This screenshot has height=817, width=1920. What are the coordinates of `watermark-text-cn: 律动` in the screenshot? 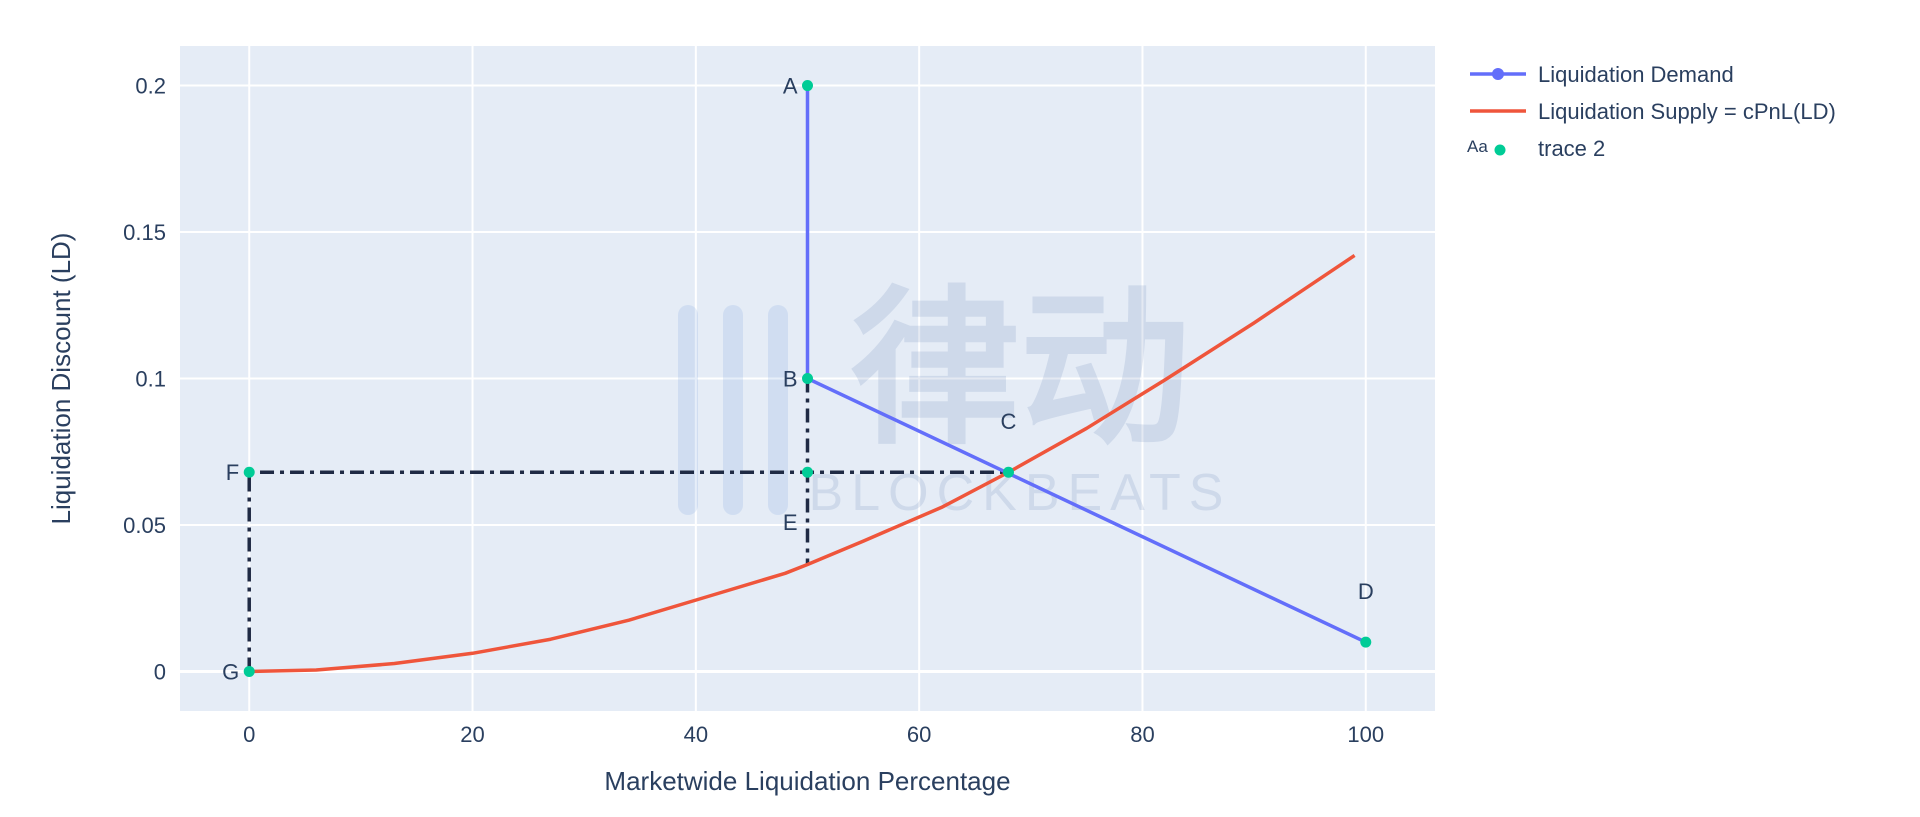 It's located at (1020, 370).